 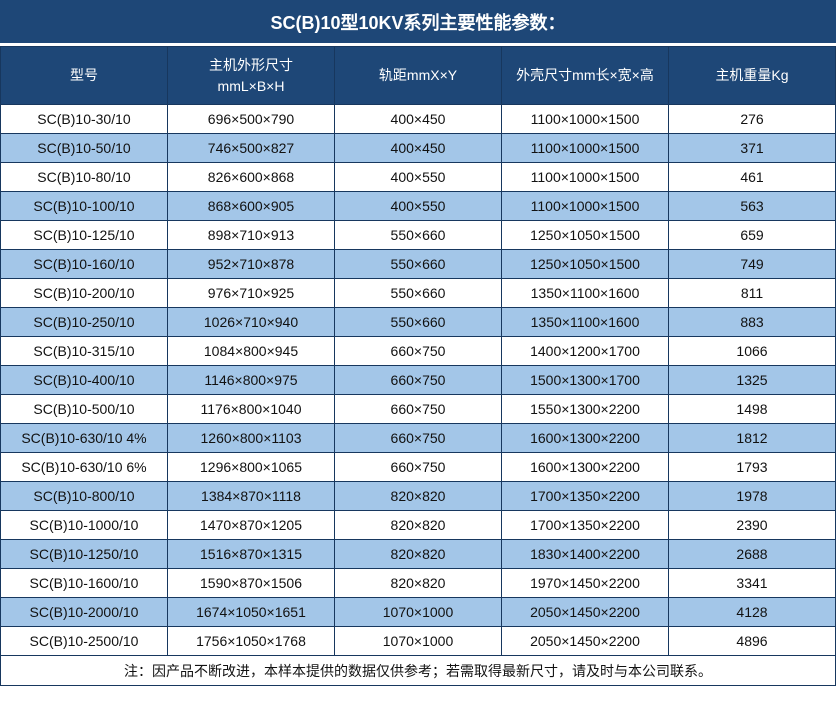 I want to click on table-cell: 1674×1050×1651, so click(x=251, y=612).